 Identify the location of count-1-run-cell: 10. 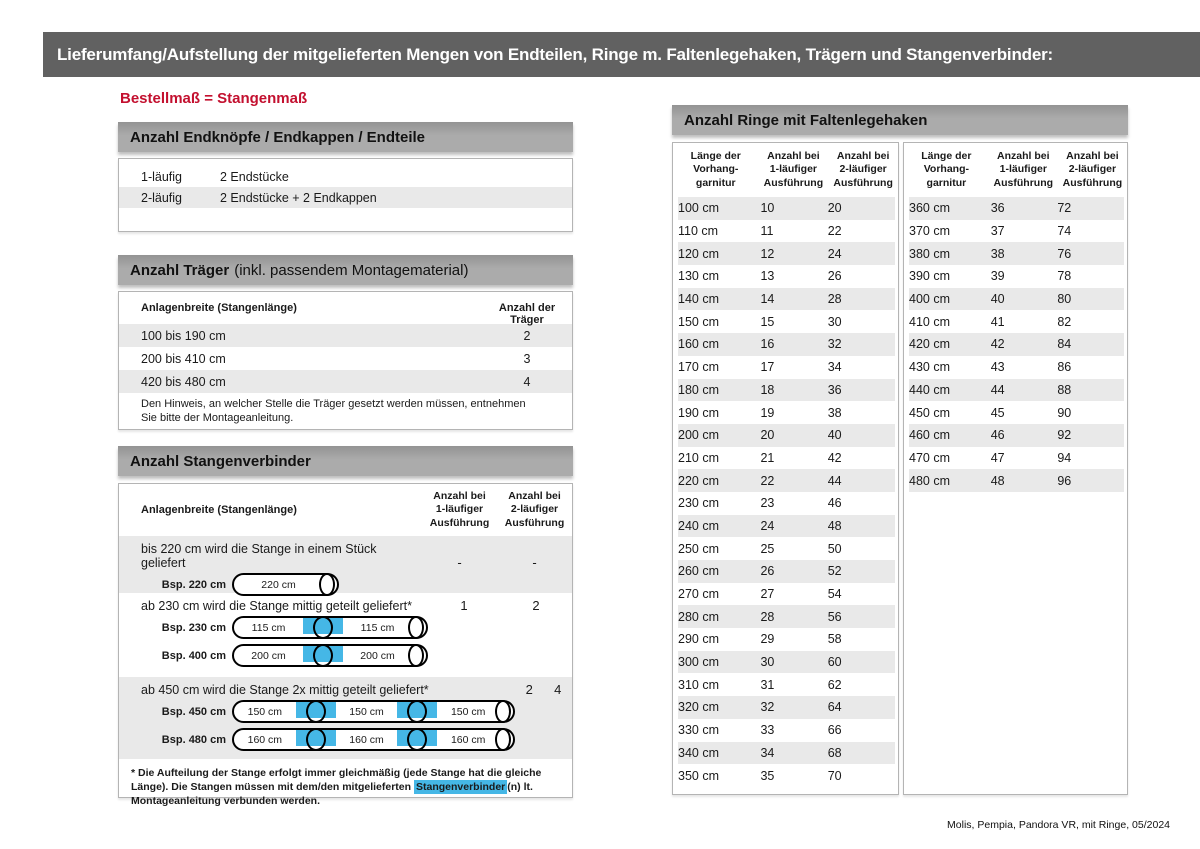
(767, 208).